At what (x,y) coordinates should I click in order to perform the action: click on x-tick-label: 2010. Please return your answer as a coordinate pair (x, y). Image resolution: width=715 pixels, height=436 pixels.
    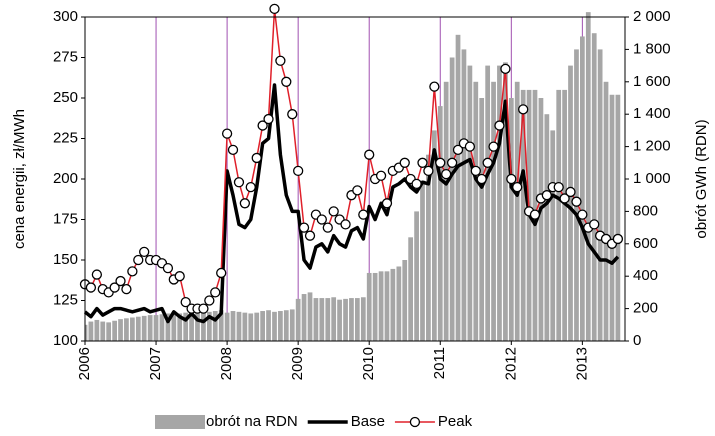
    Looking at the image, I should click on (368, 363).